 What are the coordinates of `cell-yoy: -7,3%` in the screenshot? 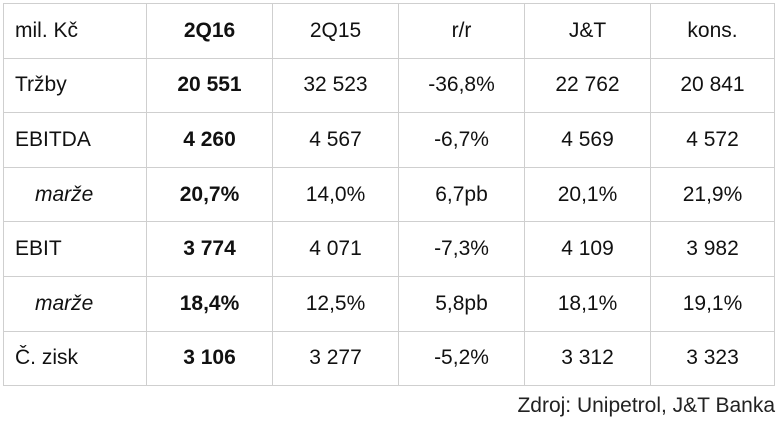 It's located at (461, 249).